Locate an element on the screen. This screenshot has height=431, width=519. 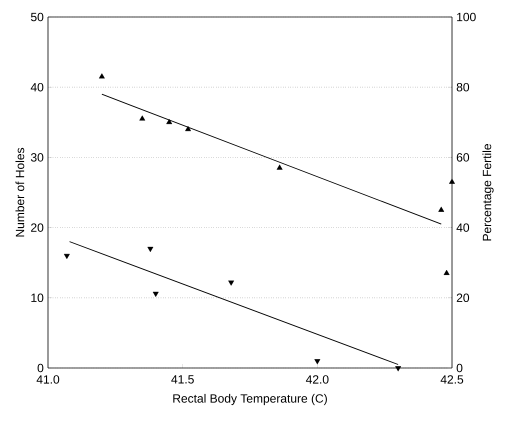
x-tick-label: 41.5 is located at coordinates (182, 379).